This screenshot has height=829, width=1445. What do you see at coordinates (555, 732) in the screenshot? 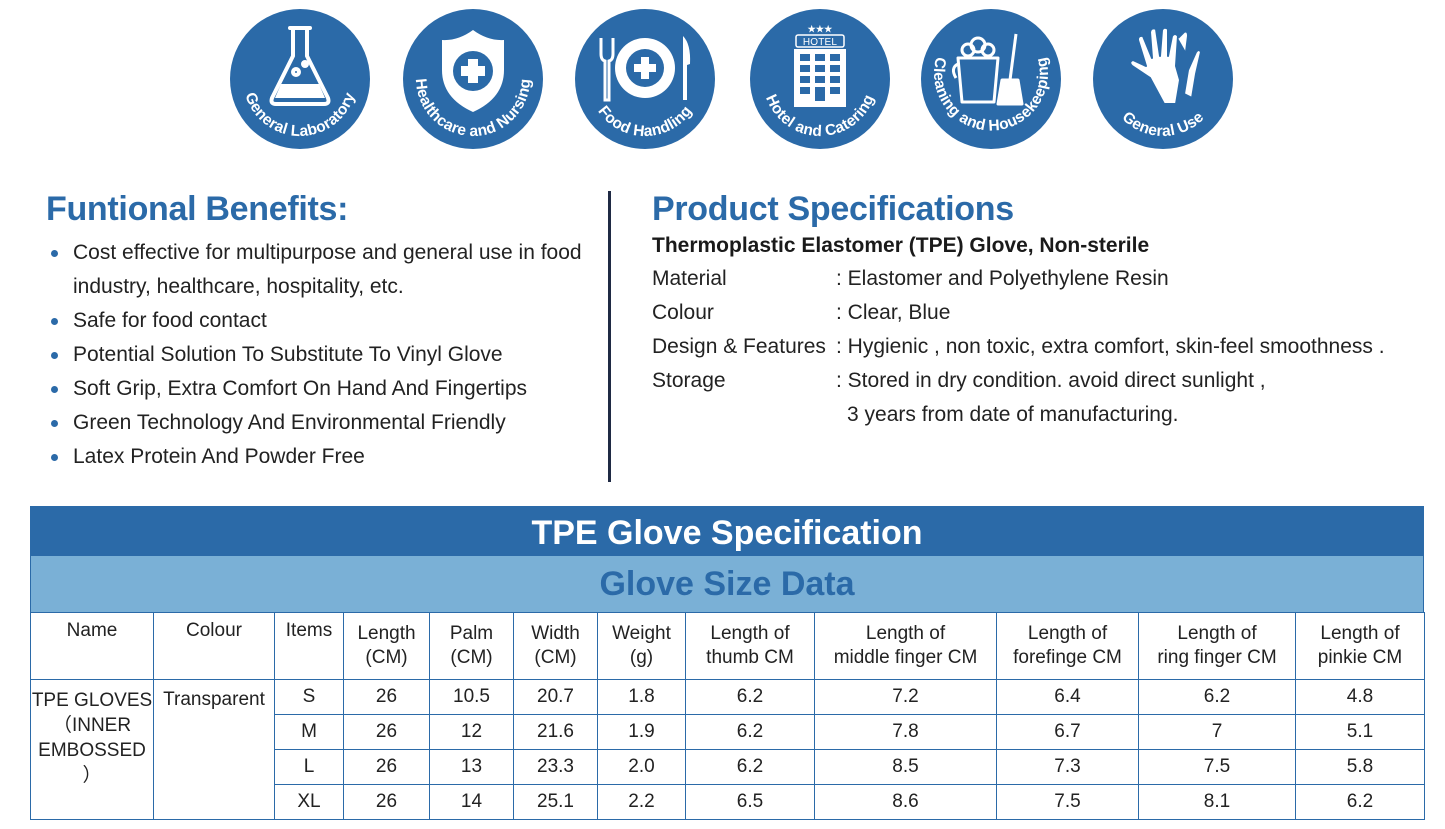
I see `table-cell: 21.6` at bounding box center [555, 732].